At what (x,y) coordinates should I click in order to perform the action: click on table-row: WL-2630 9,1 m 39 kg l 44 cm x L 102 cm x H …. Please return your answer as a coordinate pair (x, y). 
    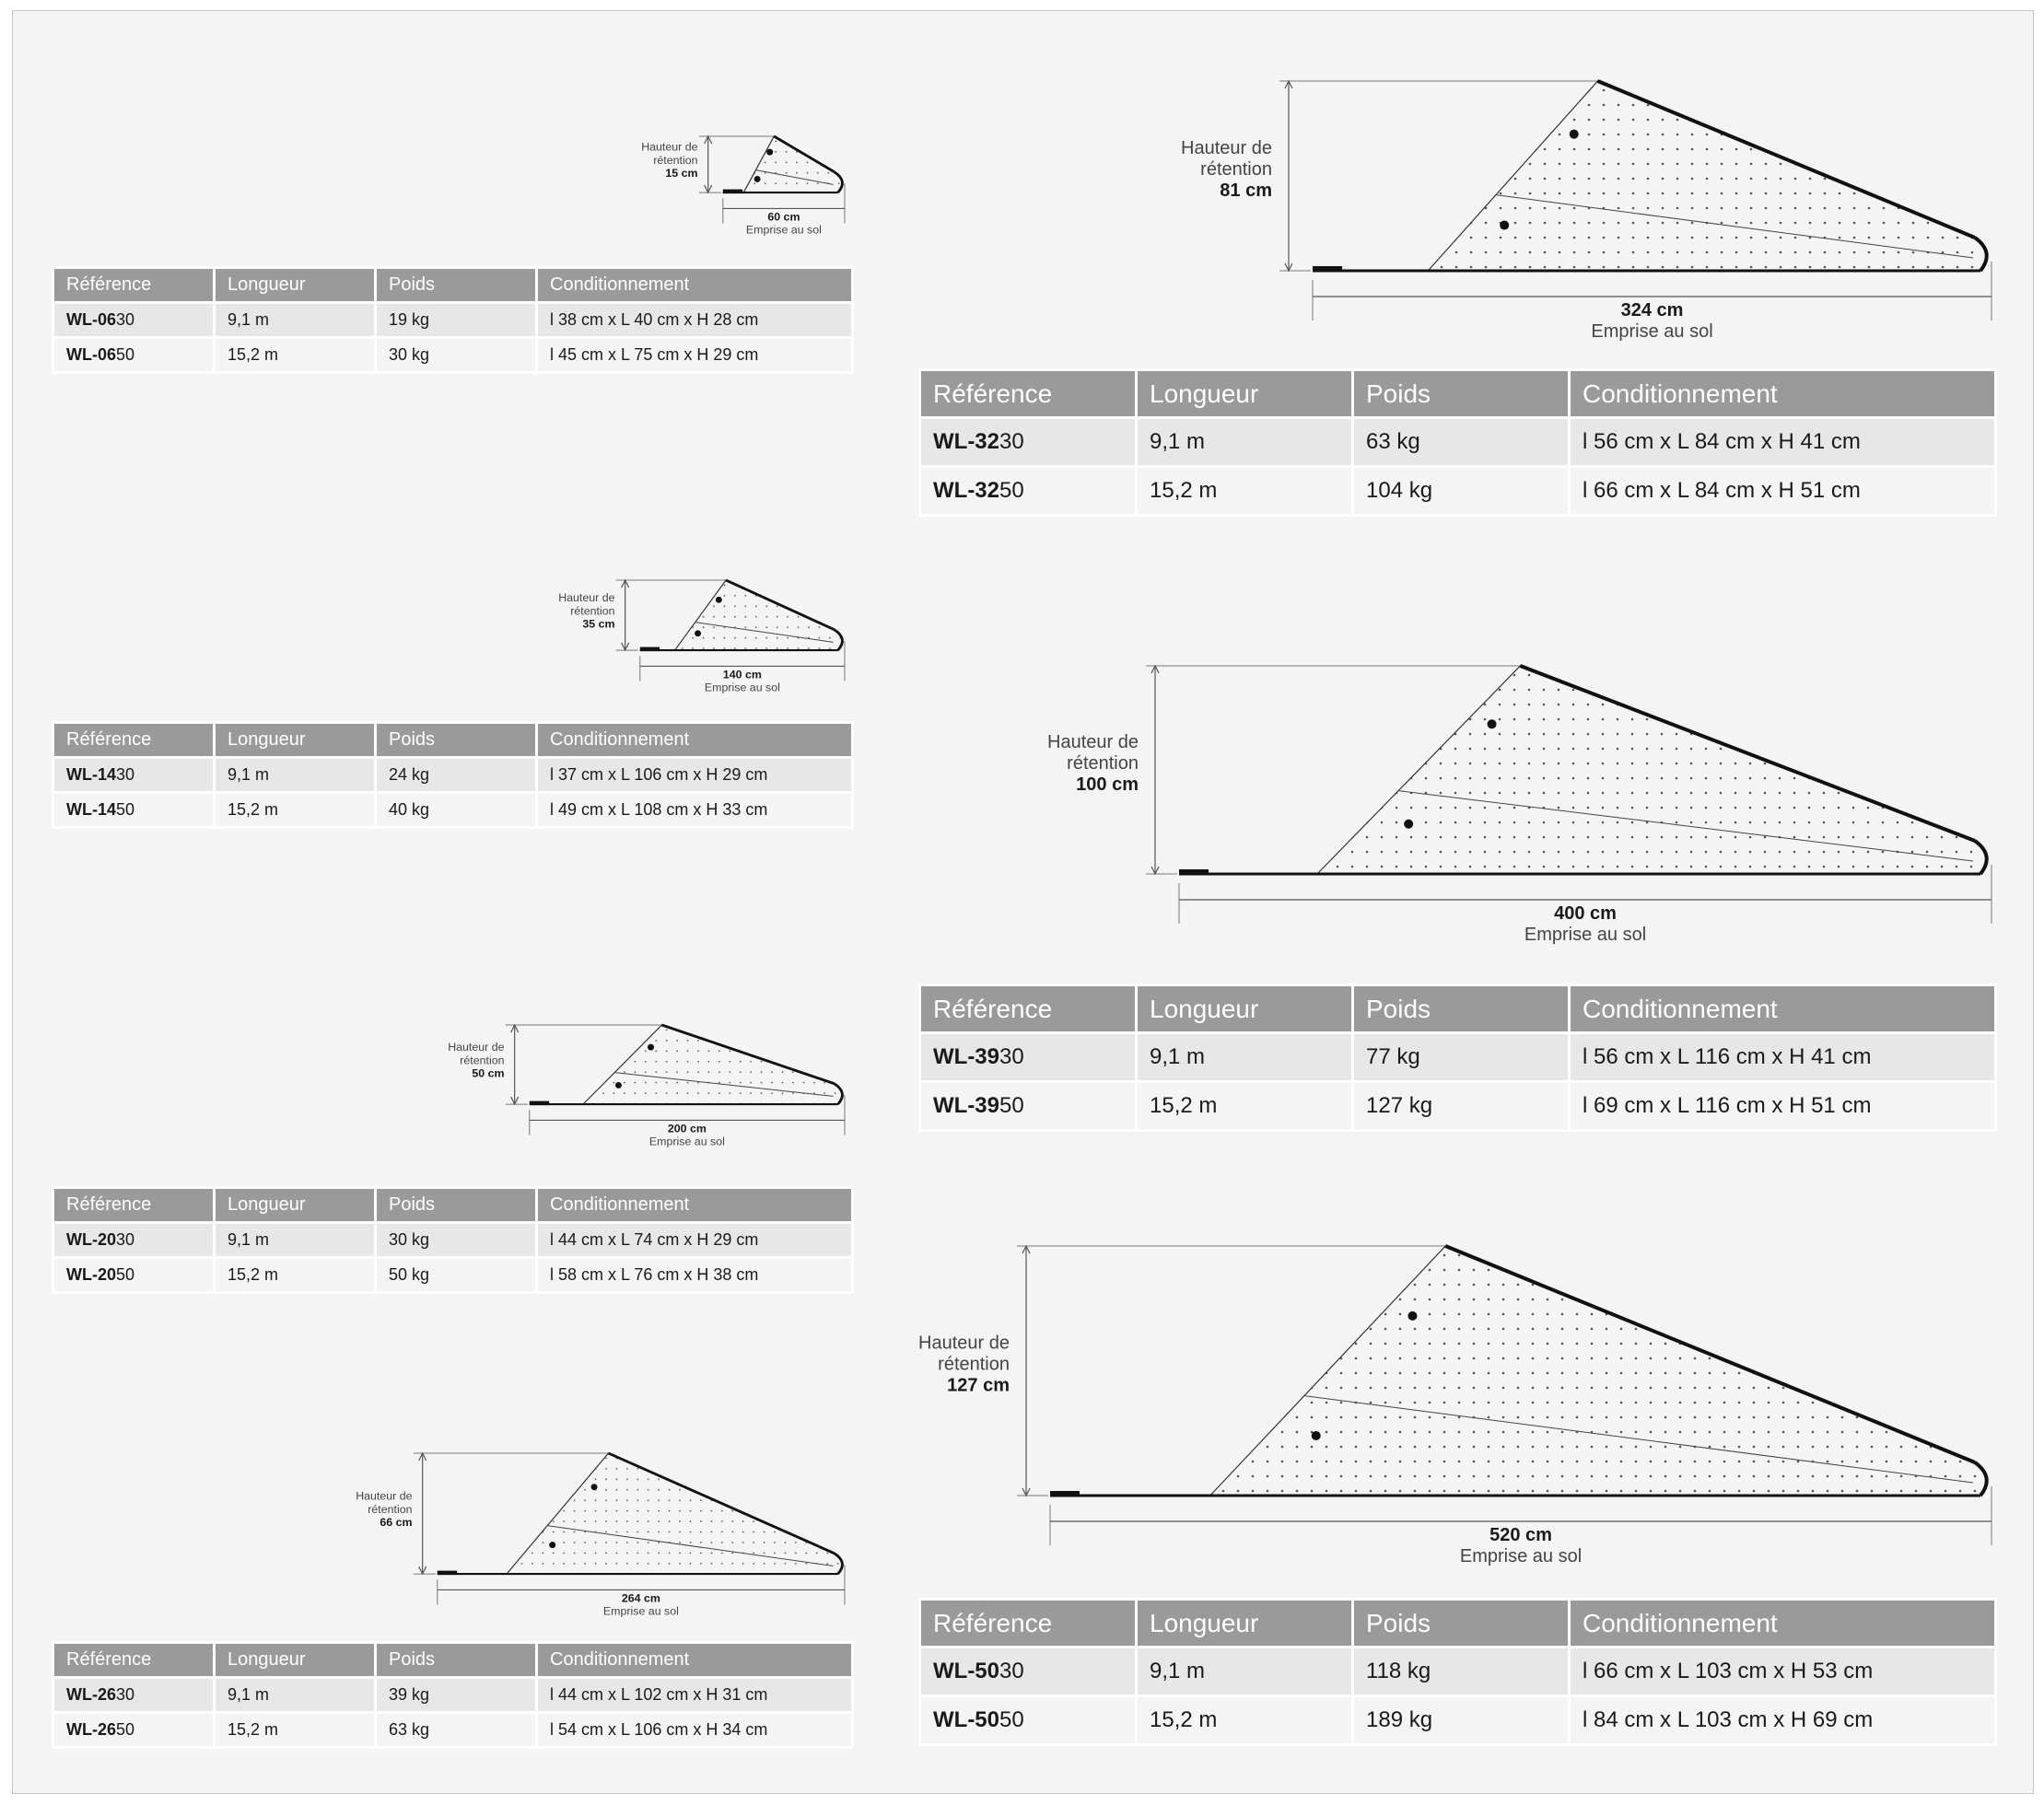
    Looking at the image, I should click on (453, 1695).